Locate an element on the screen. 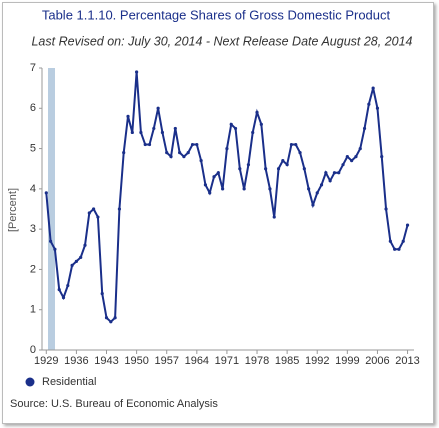  y-tick-label: 1 is located at coordinates (33, 310).